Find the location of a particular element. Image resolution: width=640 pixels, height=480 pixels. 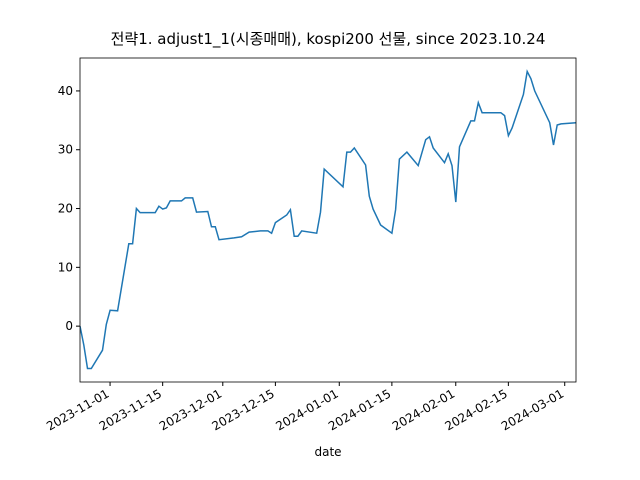

x-axis-label: date is located at coordinates (327, 452).